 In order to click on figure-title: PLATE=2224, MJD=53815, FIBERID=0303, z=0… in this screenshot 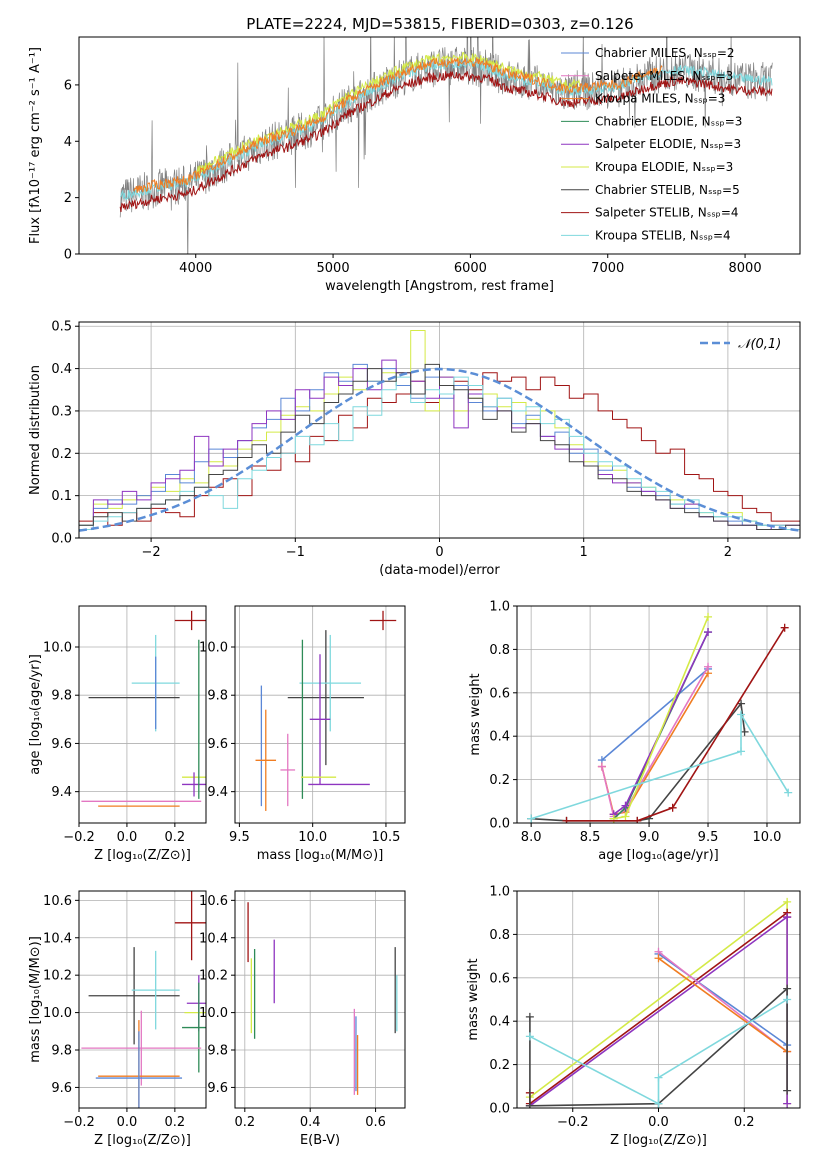, I will do `click(439, 24)`.